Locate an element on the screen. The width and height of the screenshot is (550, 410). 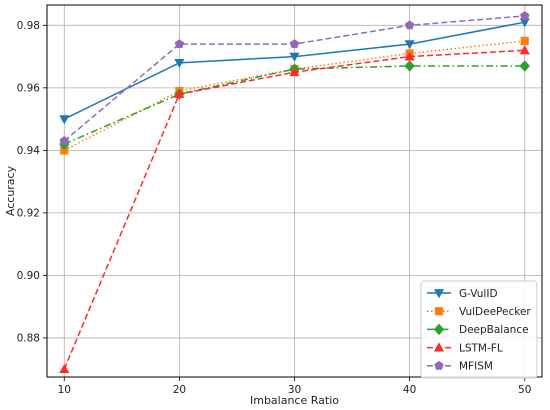
legend-label: G-VulID is located at coordinates (478, 294).